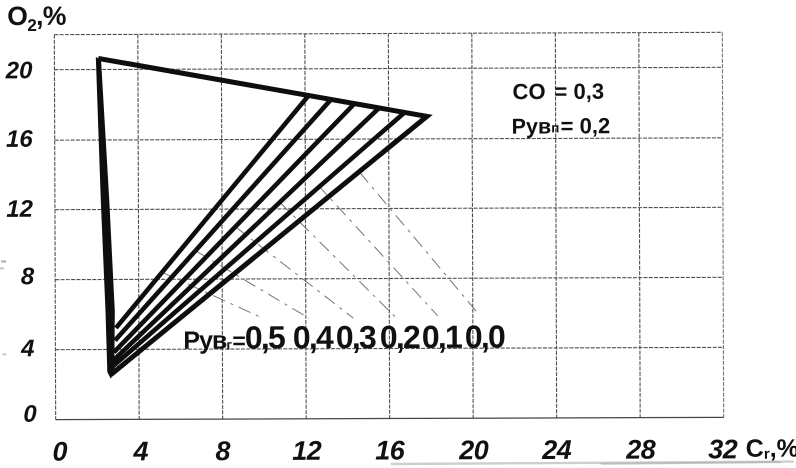  Describe the element at coordinates (313, 337) in the screenshot. I see `svg-text: 0,4` at that location.